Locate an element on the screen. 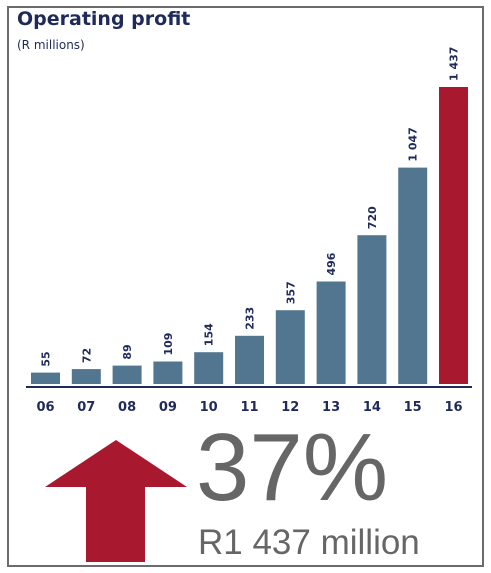 This screenshot has height=573, width=491. growth-amount: R1 437 million is located at coordinates (309, 542).